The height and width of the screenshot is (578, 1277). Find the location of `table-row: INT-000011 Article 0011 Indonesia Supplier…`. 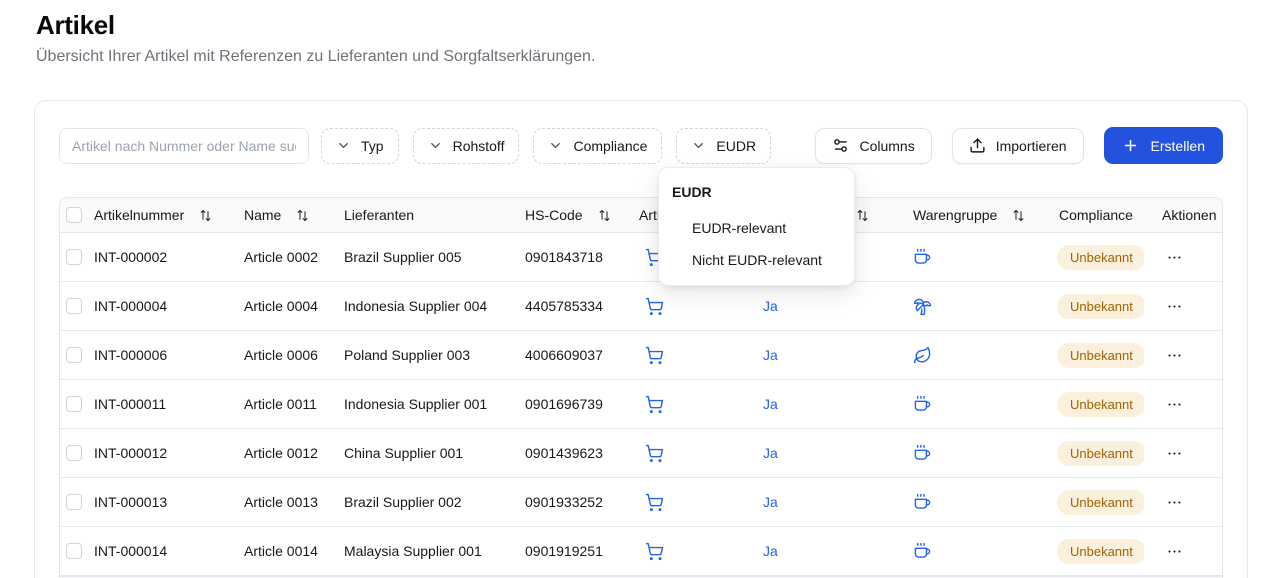

table-row: INT-000011 Article 0011 Indonesia Supplier… is located at coordinates (641, 404).